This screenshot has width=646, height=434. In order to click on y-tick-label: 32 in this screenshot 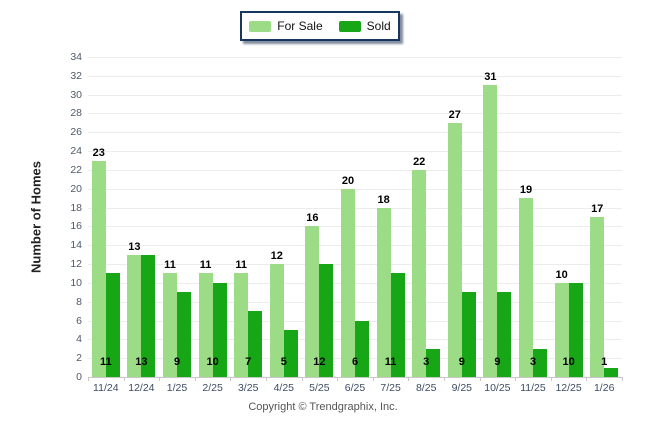, I will do `click(76, 75)`.